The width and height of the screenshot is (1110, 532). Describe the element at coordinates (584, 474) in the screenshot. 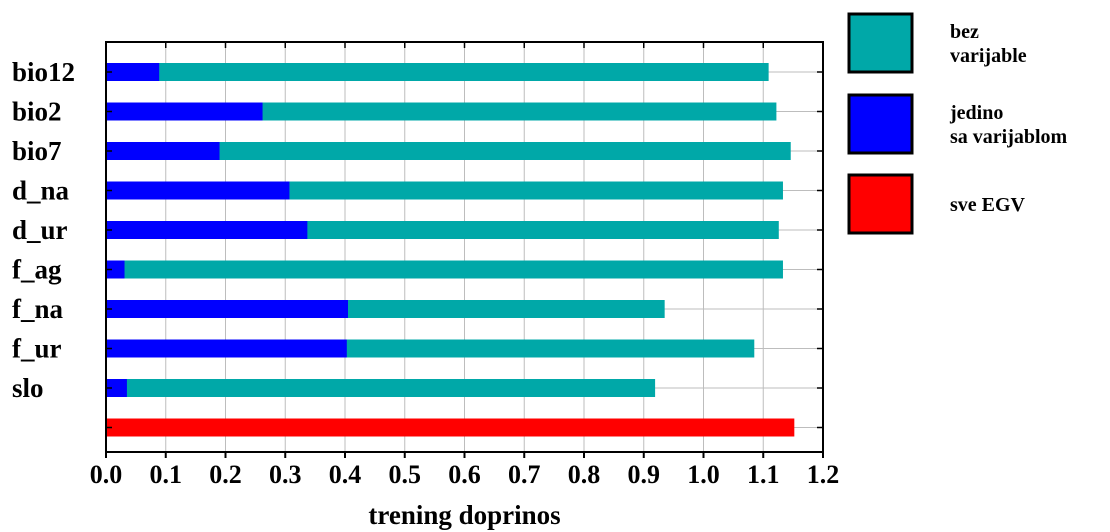

I see `x-tick-label: 0.8` at that location.